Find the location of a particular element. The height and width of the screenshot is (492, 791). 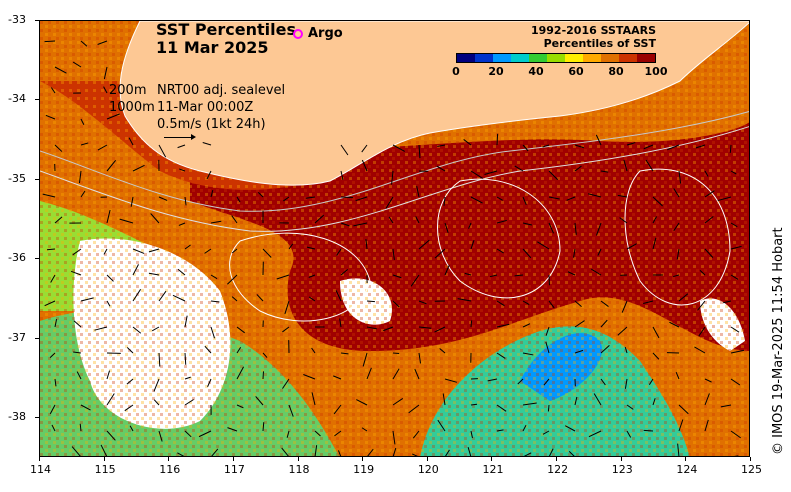

legend-tick-label: 0 is located at coordinates (456, 71).